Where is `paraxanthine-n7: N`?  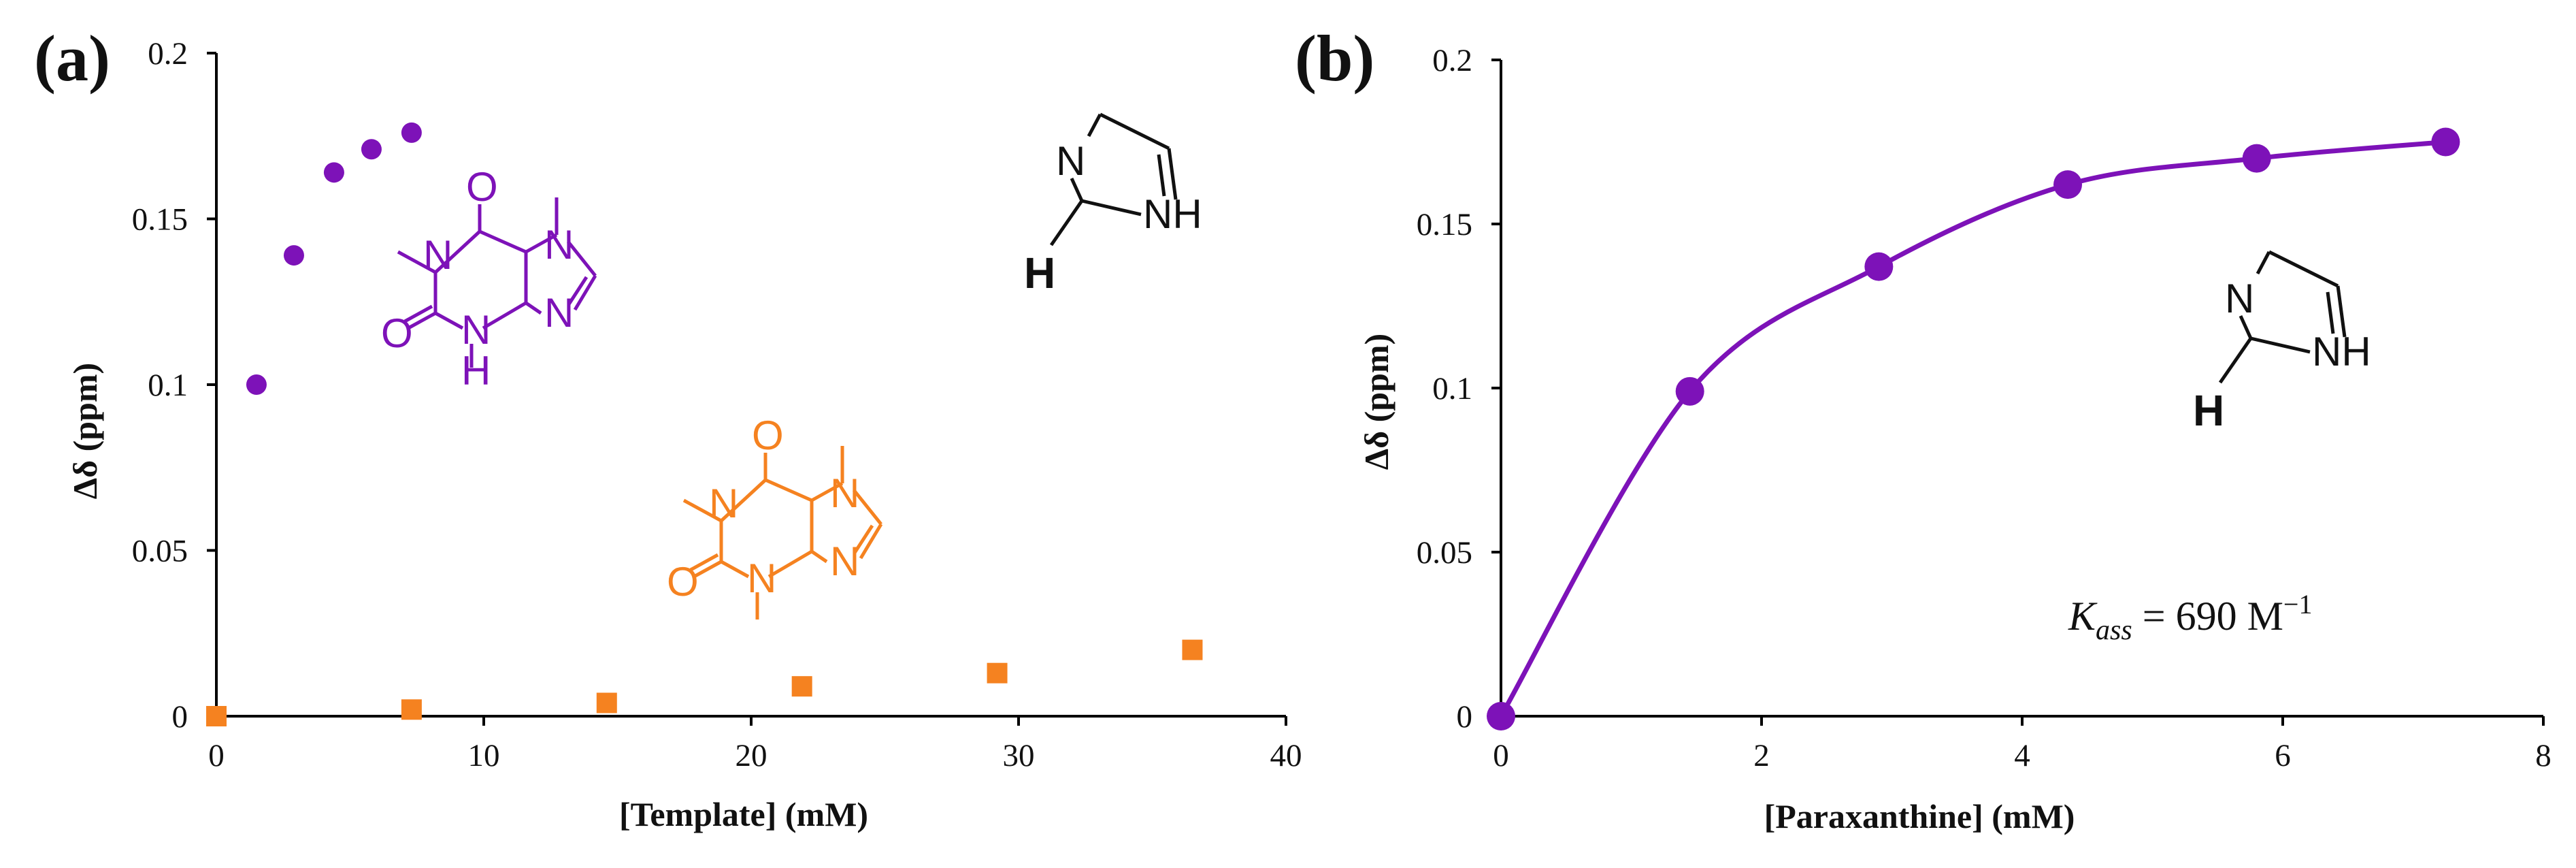 paraxanthine-n7: N is located at coordinates (559, 245).